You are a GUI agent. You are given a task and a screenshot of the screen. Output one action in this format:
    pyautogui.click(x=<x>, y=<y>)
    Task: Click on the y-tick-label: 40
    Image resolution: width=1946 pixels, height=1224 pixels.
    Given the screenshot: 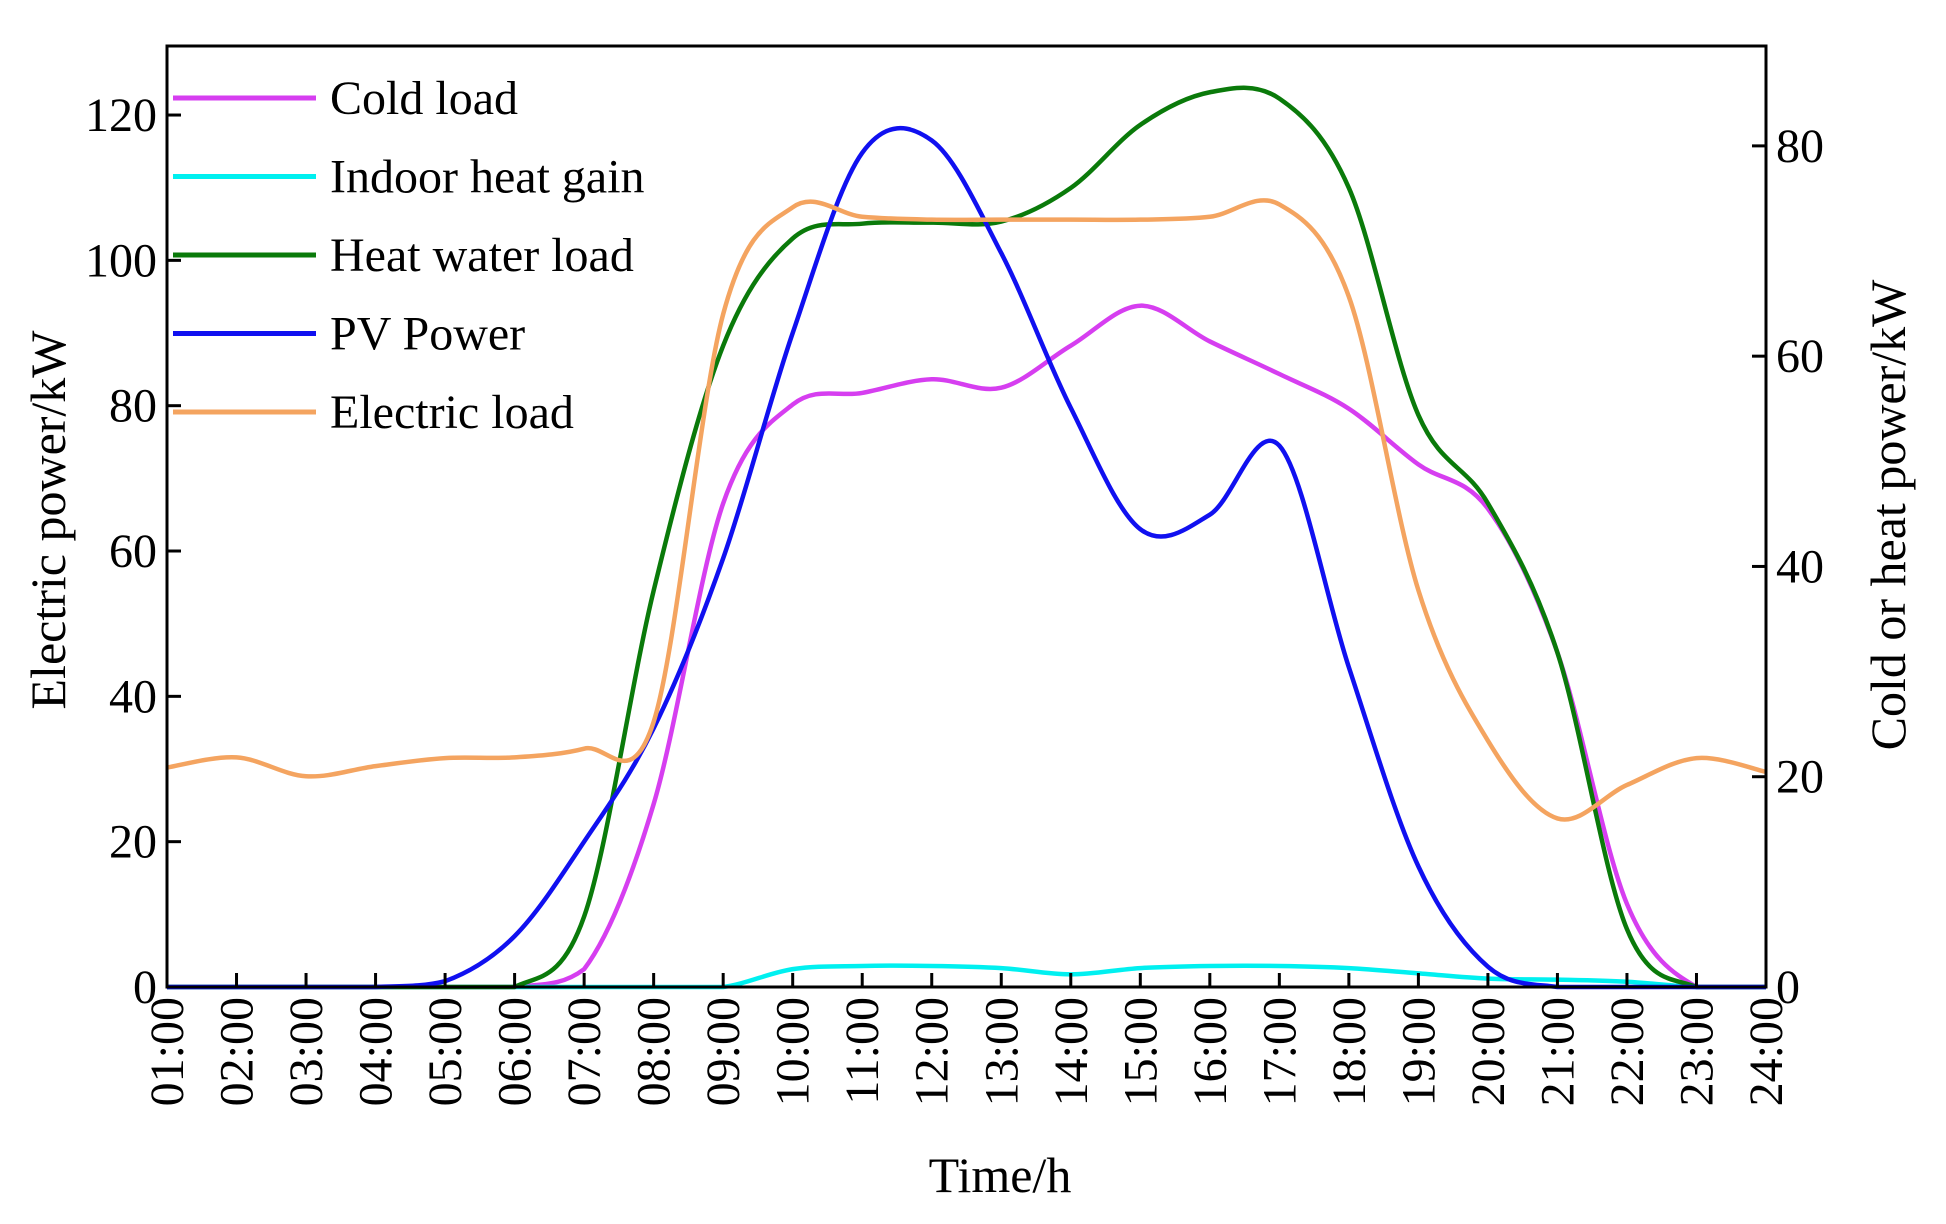 What is the action you would take?
    pyautogui.click(x=133, y=696)
    